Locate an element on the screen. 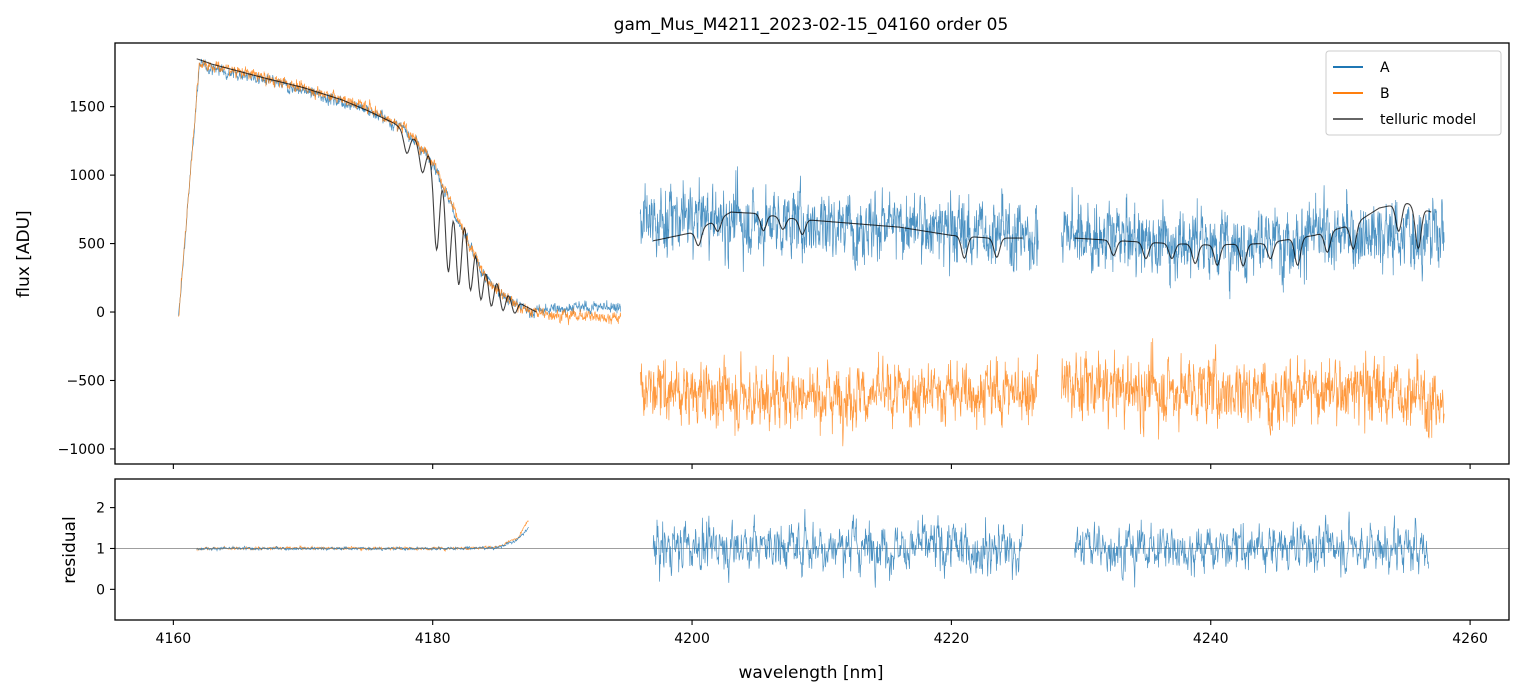 The height and width of the screenshot is (696, 1523). flux-x-ticks is located at coordinates (821, 466).